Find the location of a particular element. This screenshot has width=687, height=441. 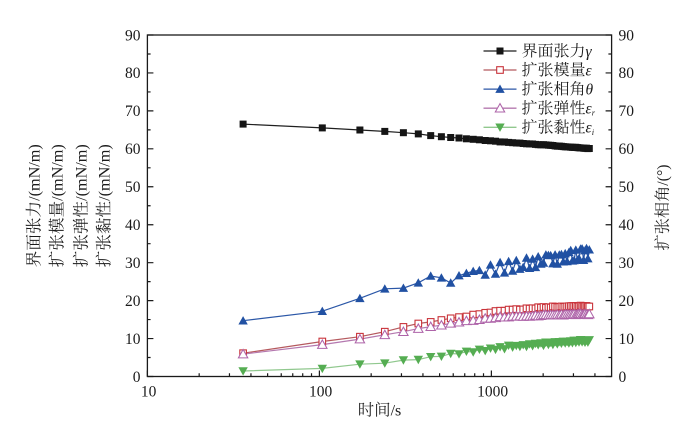

svg-text: θ is located at coordinates (590, 89).